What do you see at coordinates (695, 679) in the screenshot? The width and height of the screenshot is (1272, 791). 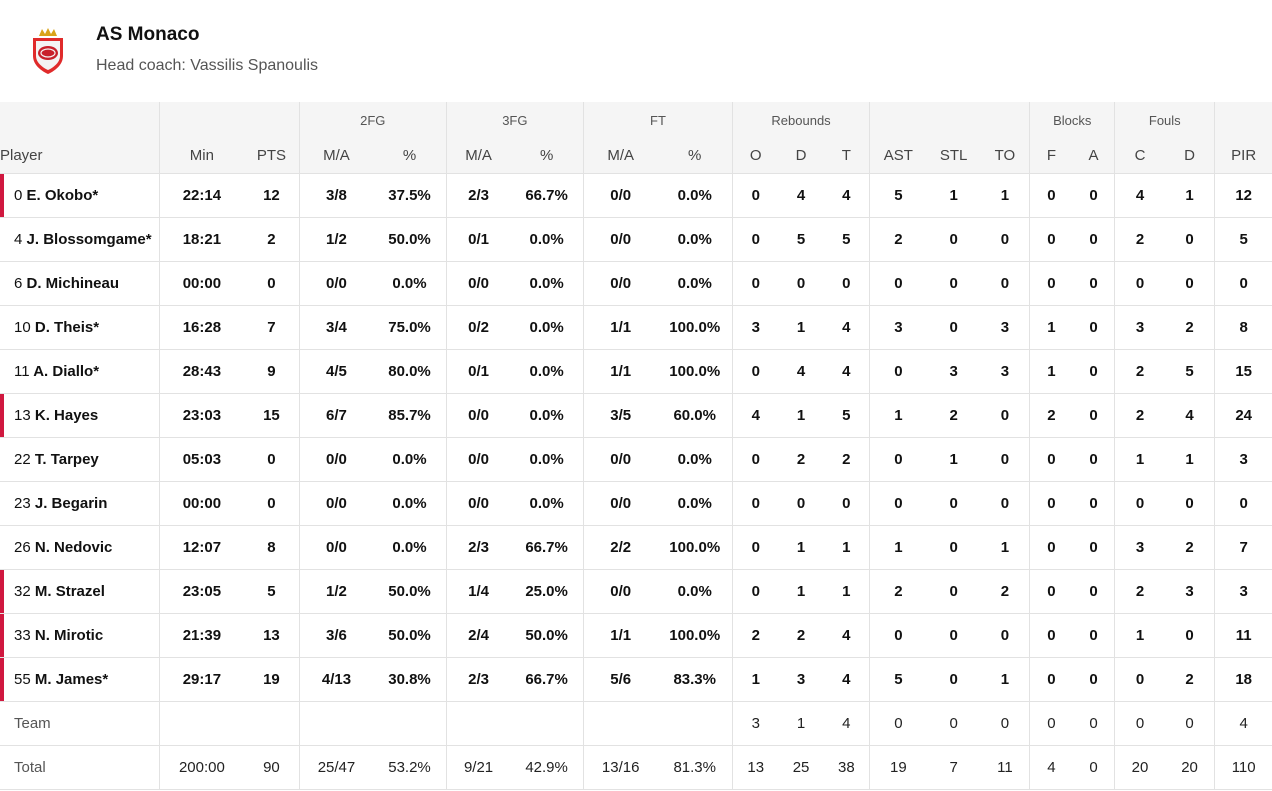 I see `stat-ft-pct: 83.3%` at bounding box center [695, 679].